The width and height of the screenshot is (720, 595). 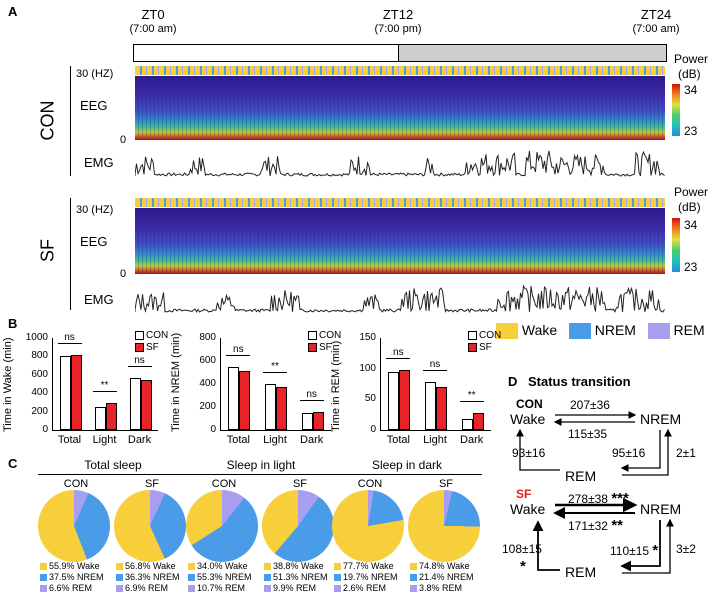 I want to click on sf-hypnogram, so click(x=400, y=202).